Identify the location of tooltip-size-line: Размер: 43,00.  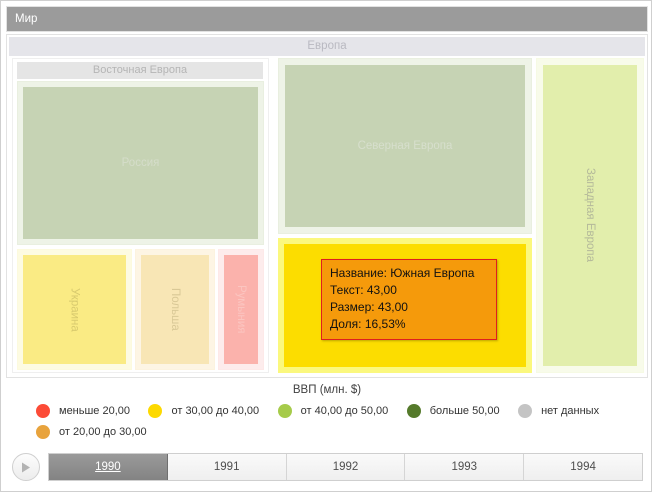
(369, 307).